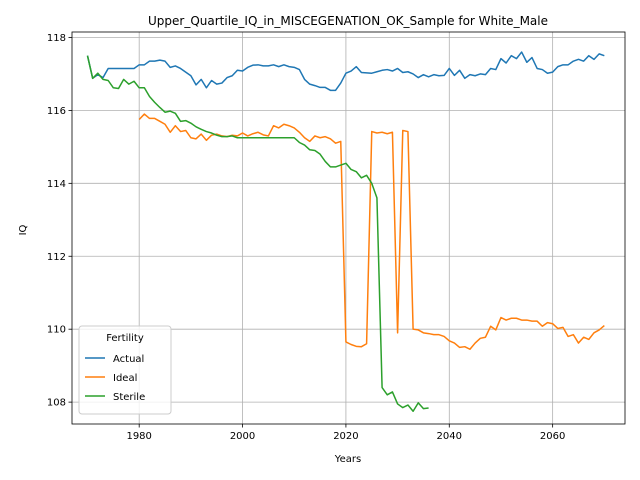 This screenshot has width=640, height=480. I want to click on legend-label-ideal: Ideal, so click(125, 378).